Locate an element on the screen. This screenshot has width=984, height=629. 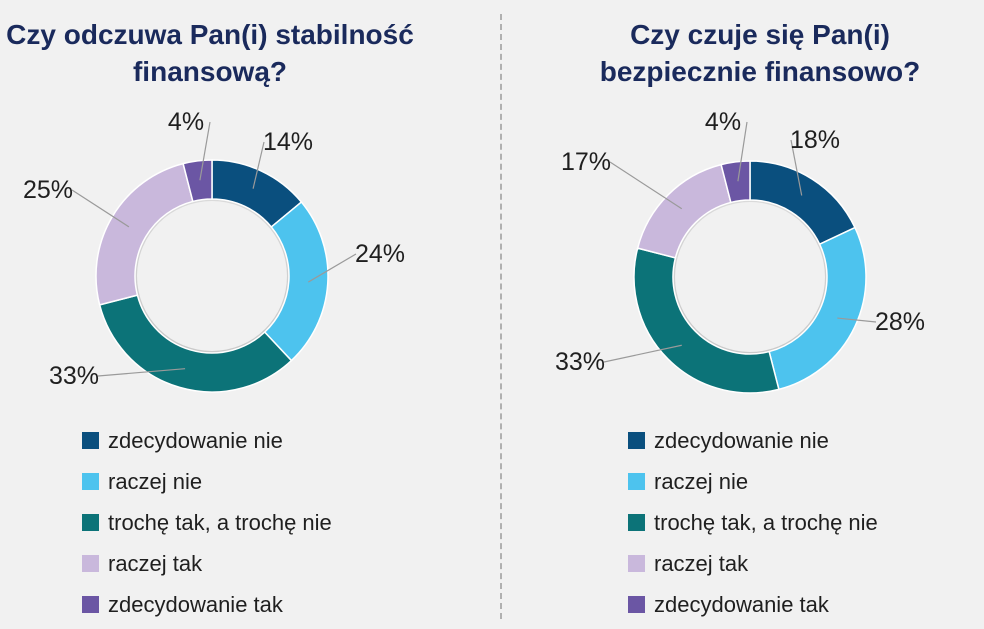
data-label-raczej-tak: 25% is located at coordinates (48, 190).